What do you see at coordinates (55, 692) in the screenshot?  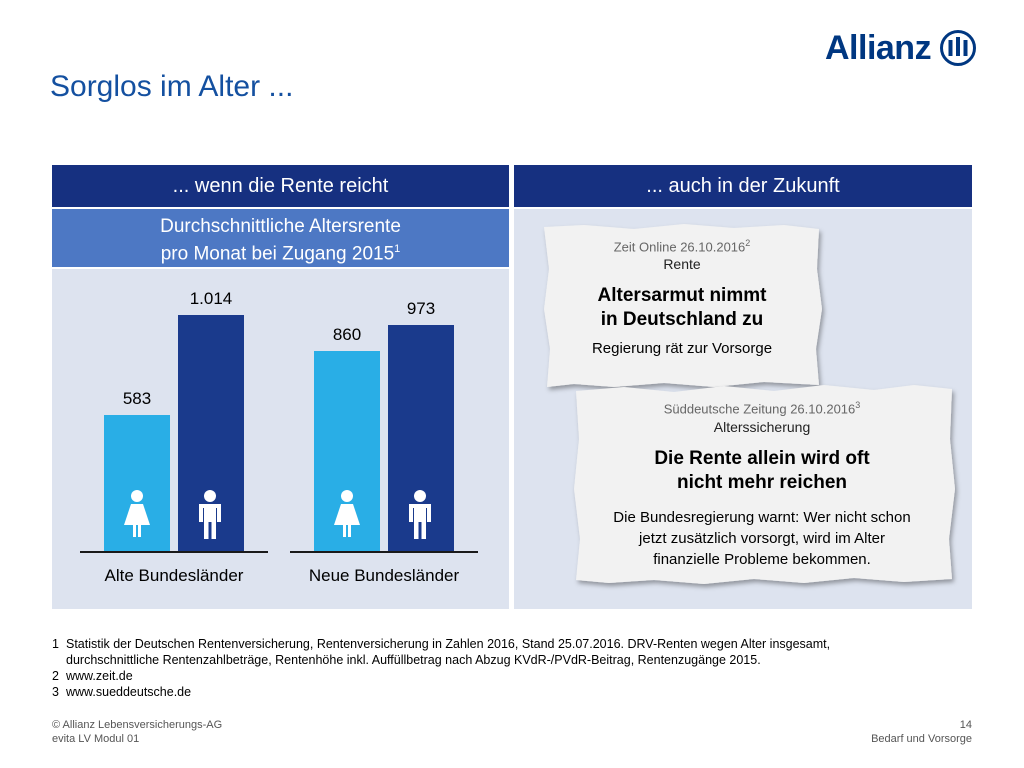 I see `footnote-number: 3` at bounding box center [55, 692].